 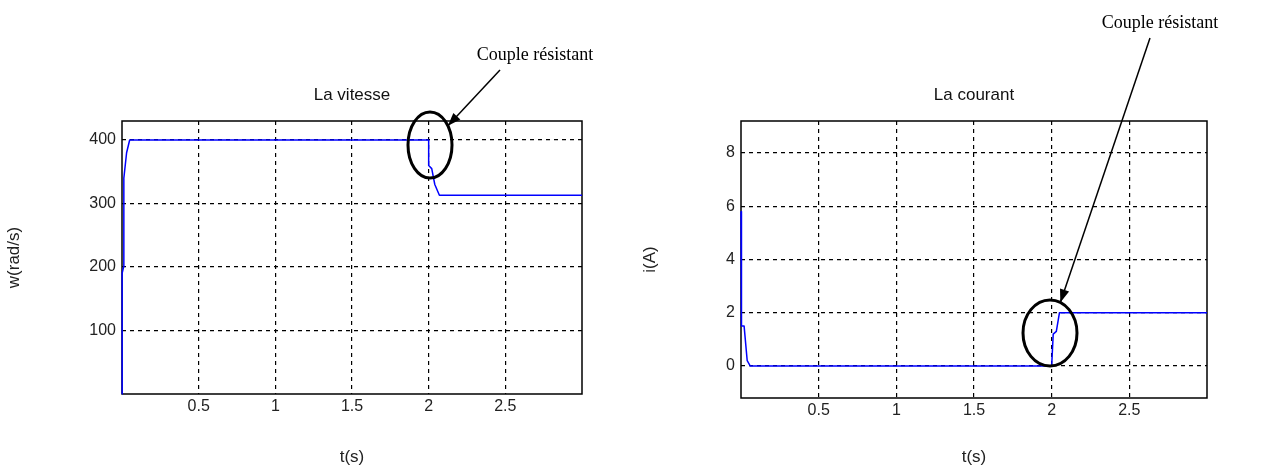 I want to click on y-axis-title: i(A), so click(x=649, y=259).